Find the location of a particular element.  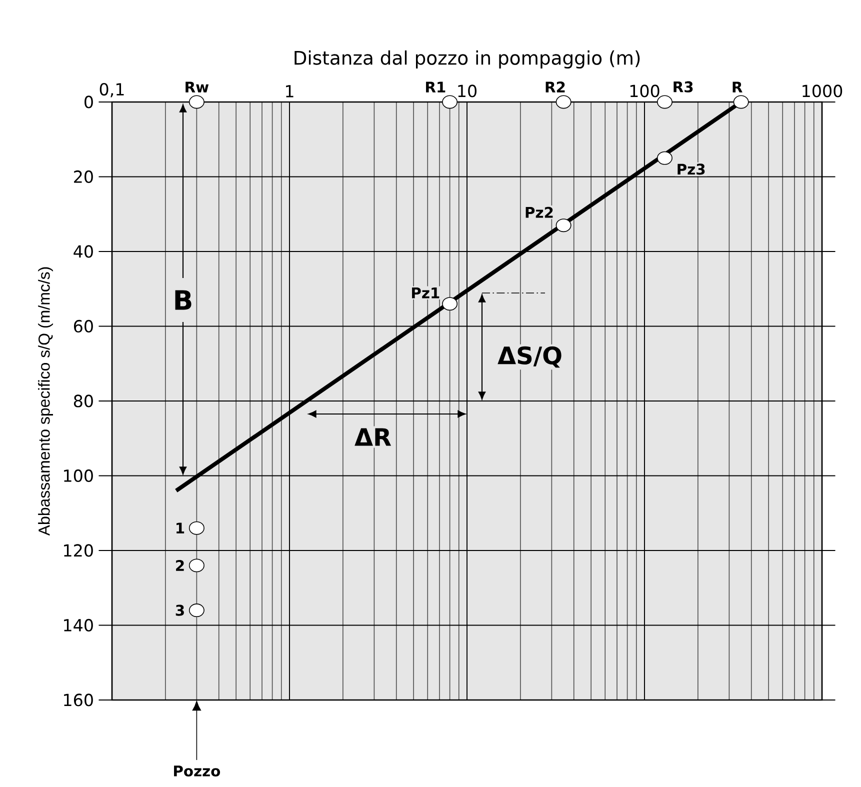

annotation: R1 is located at coordinates (436, 87).